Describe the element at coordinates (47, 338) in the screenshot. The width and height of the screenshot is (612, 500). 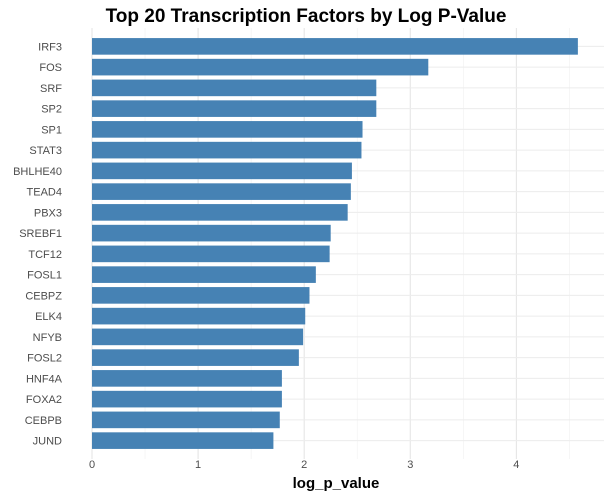
I see `y-tick-label: NFYB` at that location.